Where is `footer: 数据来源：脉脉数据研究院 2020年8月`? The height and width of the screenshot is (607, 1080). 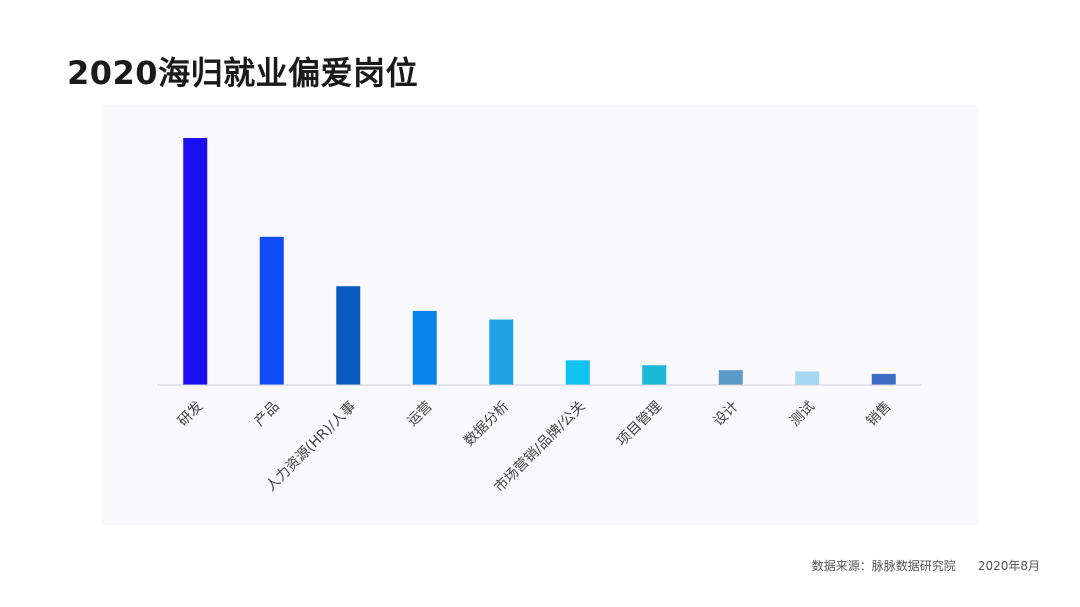 footer: 数据来源：脉脉数据研究院 2020年8月 is located at coordinates (926, 565).